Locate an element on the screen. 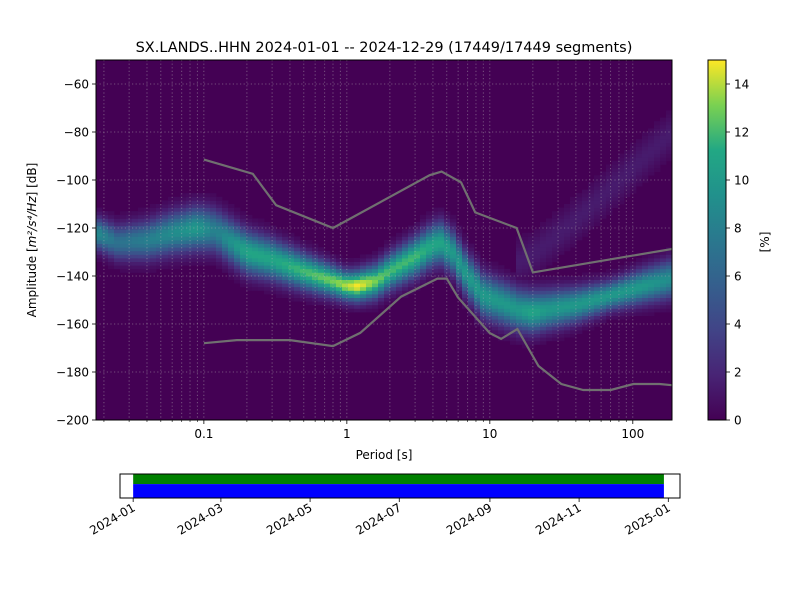  y-tick-label: −80 is located at coordinates (76, 132).